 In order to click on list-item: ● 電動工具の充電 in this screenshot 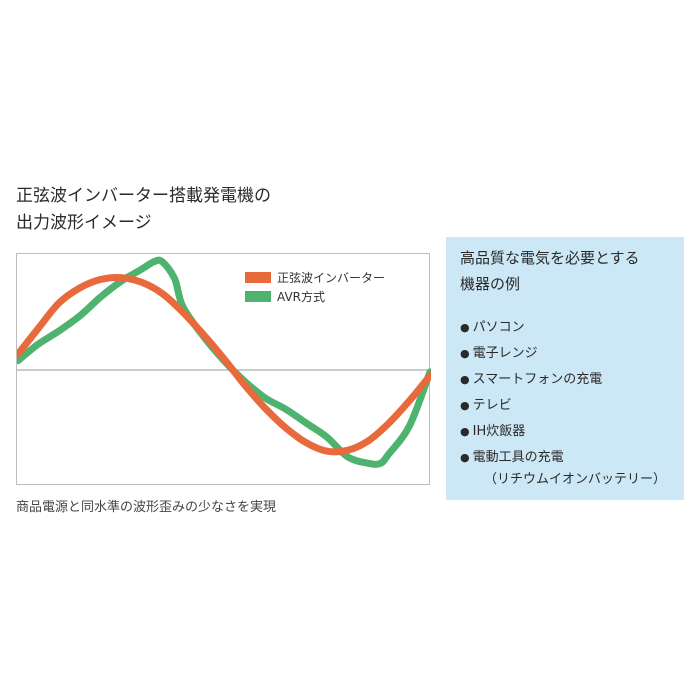, I will do `click(566, 458)`.